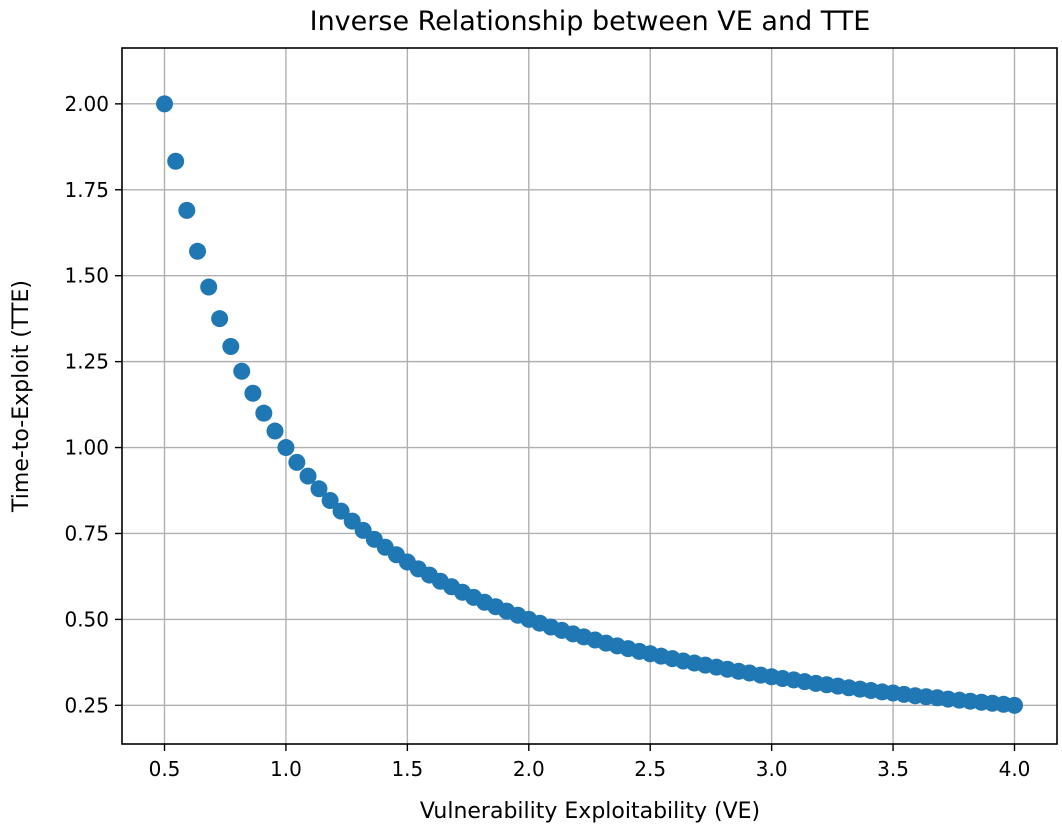 The height and width of the screenshot is (830, 1062). Describe the element at coordinates (86, 533) in the screenshot. I see `y-tick-label: 0.75` at that location.